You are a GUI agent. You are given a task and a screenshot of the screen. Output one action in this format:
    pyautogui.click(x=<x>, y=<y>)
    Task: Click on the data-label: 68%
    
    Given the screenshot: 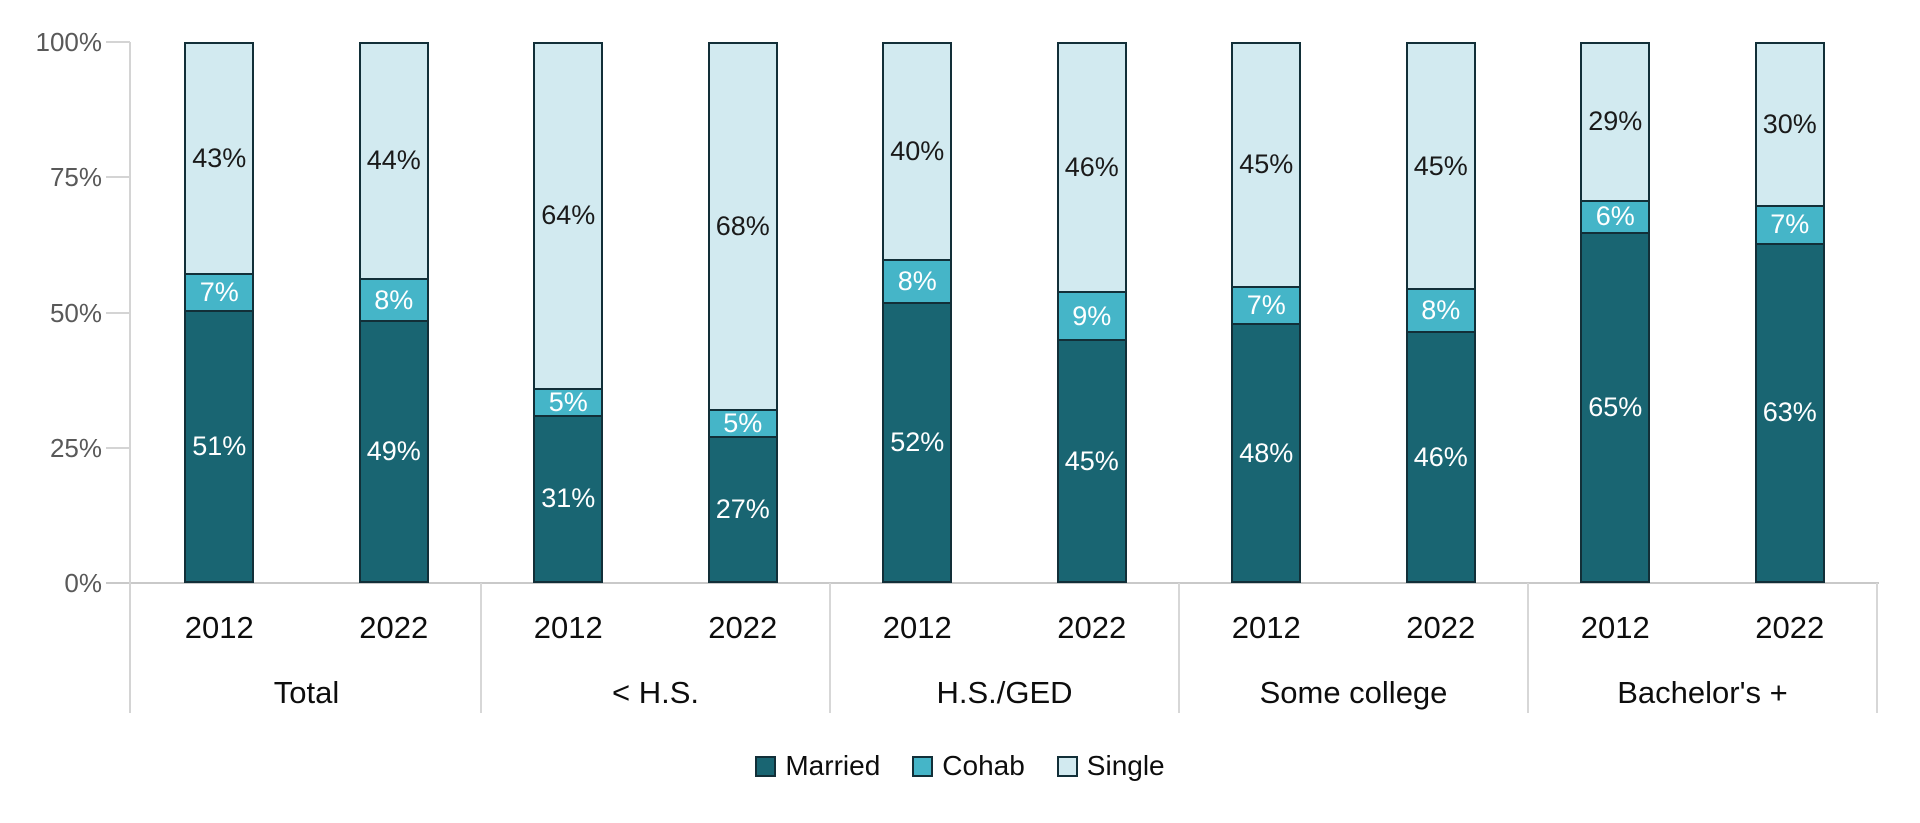 What is the action you would take?
    pyautogui.click(x=742, y=226)
    